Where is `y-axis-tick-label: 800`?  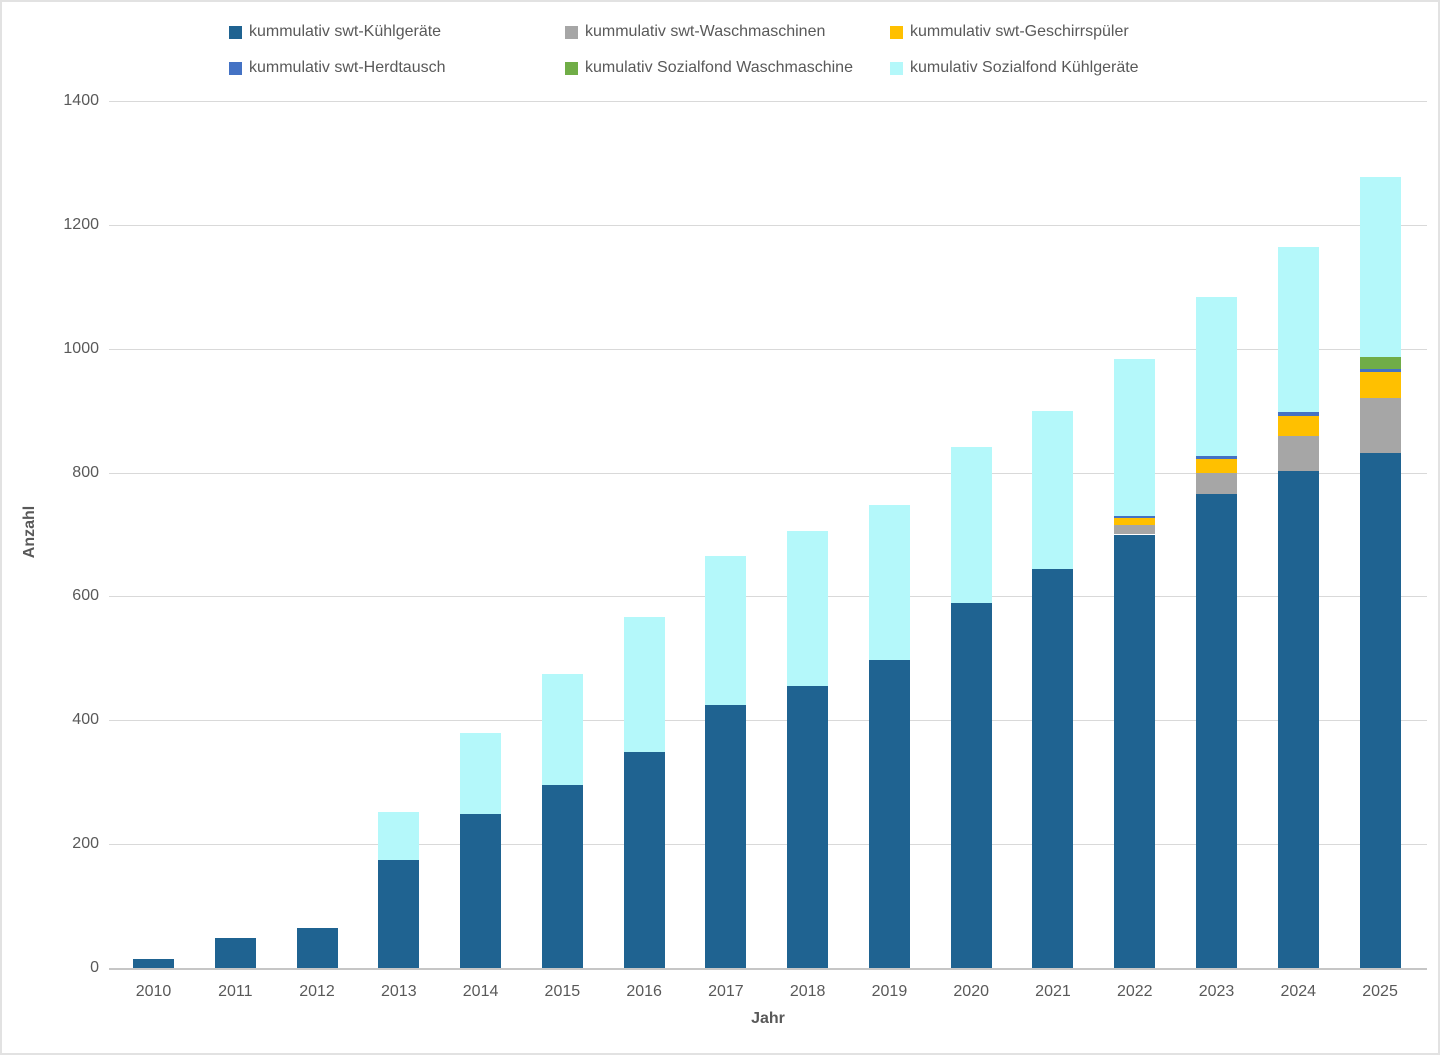
y-axis-tick-label: 800 is located at coordinates (85, 472).